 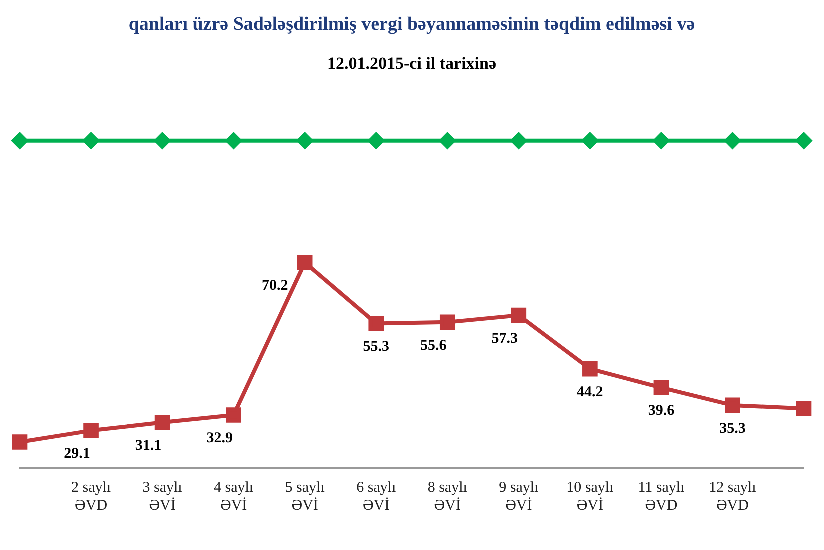 What do you see at coordinates (519, 497) in the screenshot?
I see `x-tick-label: 9 saylı ƏVİ` at bounding box center [519, 497].